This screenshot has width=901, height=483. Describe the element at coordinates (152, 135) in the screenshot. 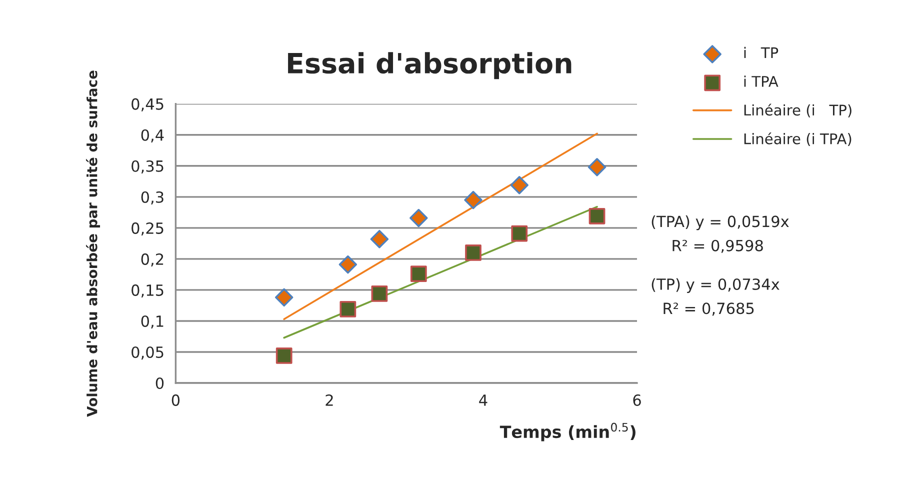

I see `y-tick-label: 0,4` at that location.